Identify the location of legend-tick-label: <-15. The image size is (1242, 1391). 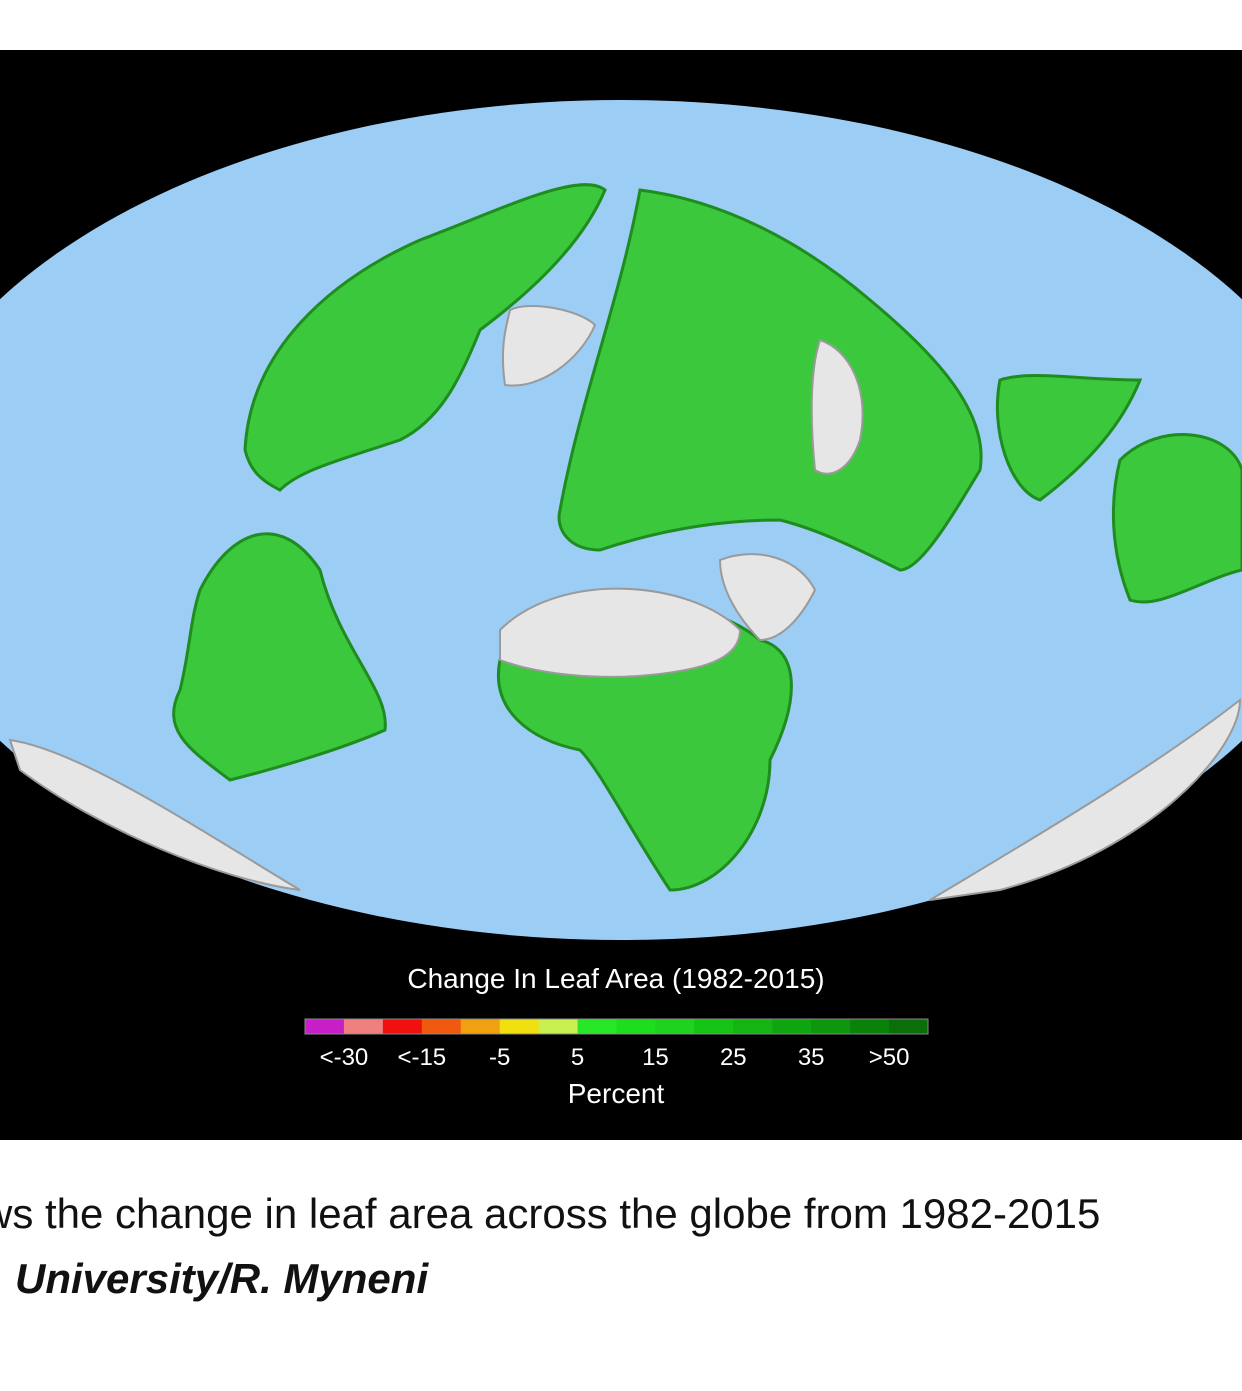
(421, 1057).